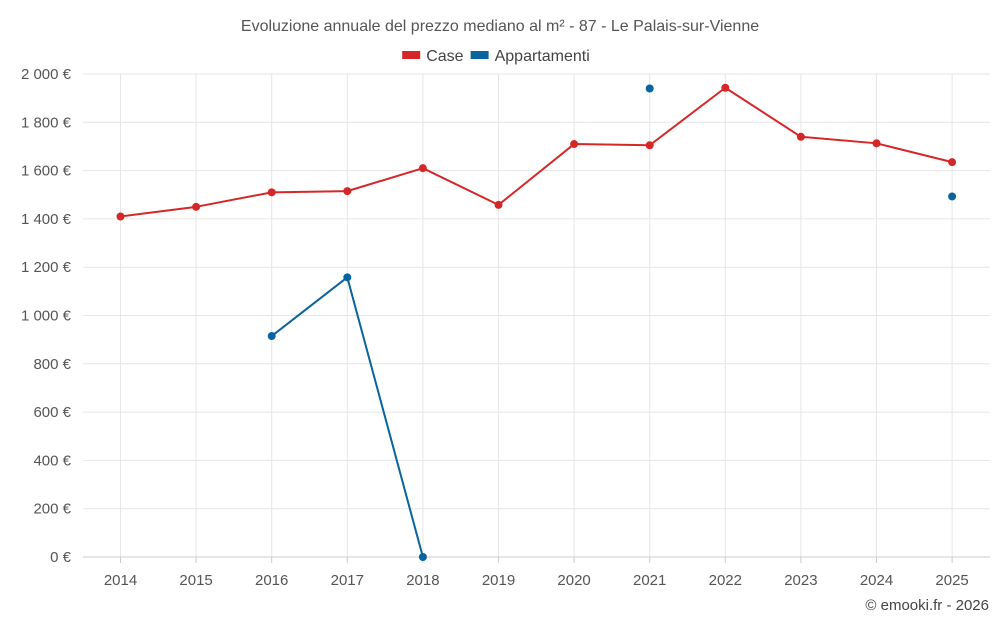 Image resolution: width=1000 pixels, height=625 pixels. Describe the element at coordinates (498, 580) in the screenshot. I see `x-tick-label: 2019` at that location.